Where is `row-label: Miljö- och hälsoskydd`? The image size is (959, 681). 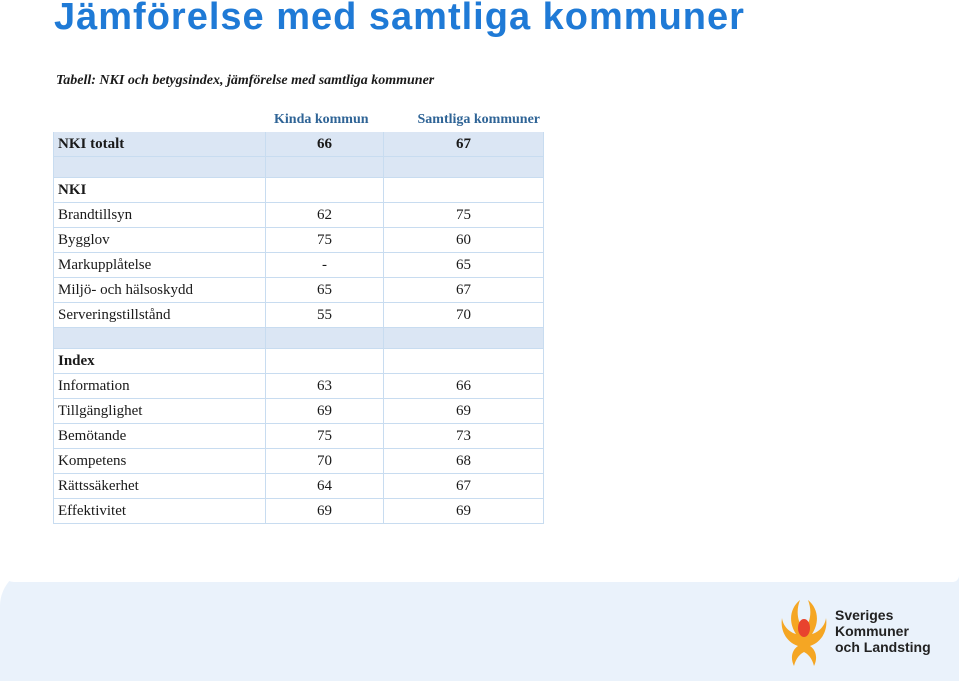
row-label: Miljö- och hälsoskydd is located at coordinates (159, 290).